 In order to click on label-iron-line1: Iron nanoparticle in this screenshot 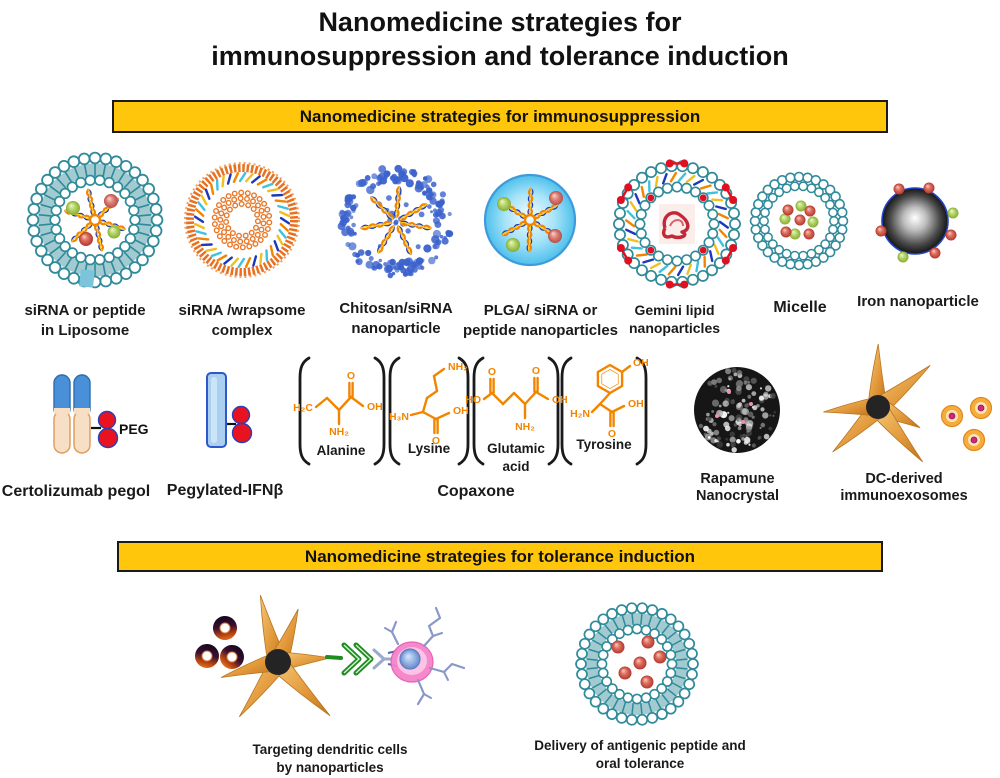, I will do `click(918, 301)`.